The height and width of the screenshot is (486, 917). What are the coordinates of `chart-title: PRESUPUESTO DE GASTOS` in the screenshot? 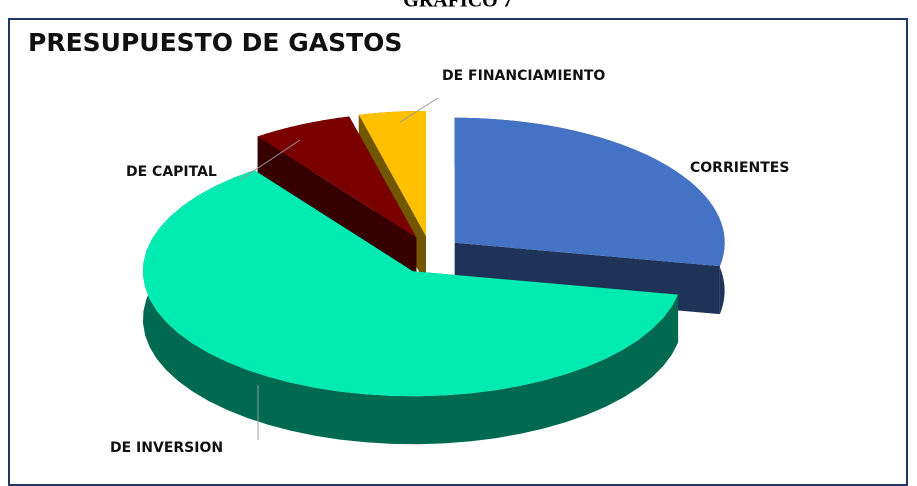 It's located at (215, 42).